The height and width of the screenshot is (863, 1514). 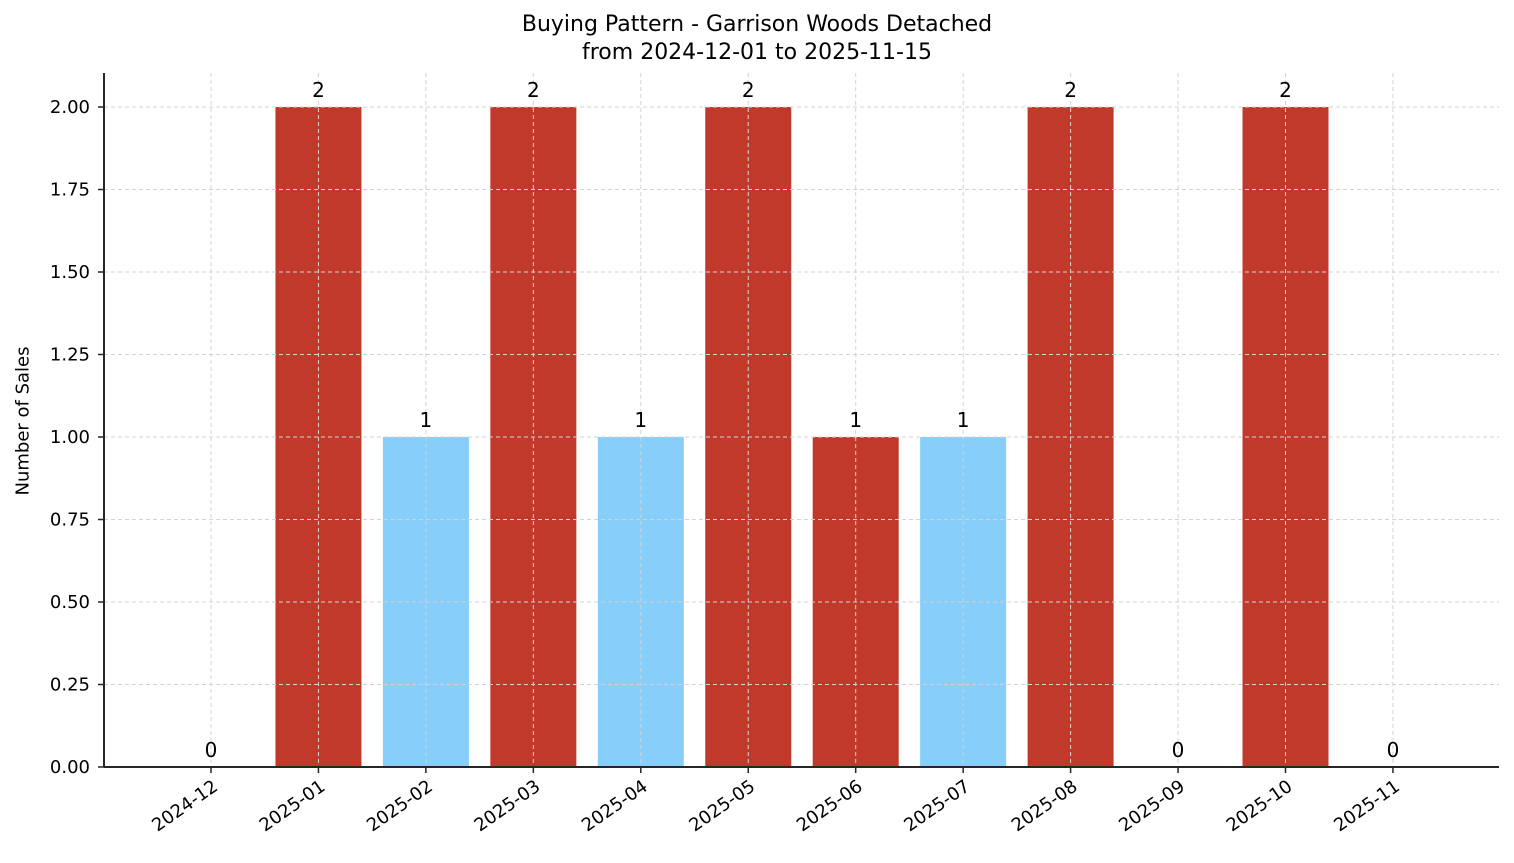 I want to click on y-tick-label: 0.75, so click(x=70, y=520).